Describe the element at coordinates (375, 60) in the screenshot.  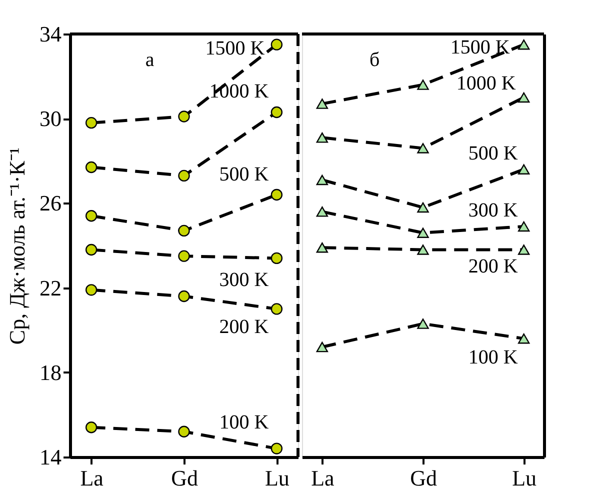
I see `annotation: б` at that location.